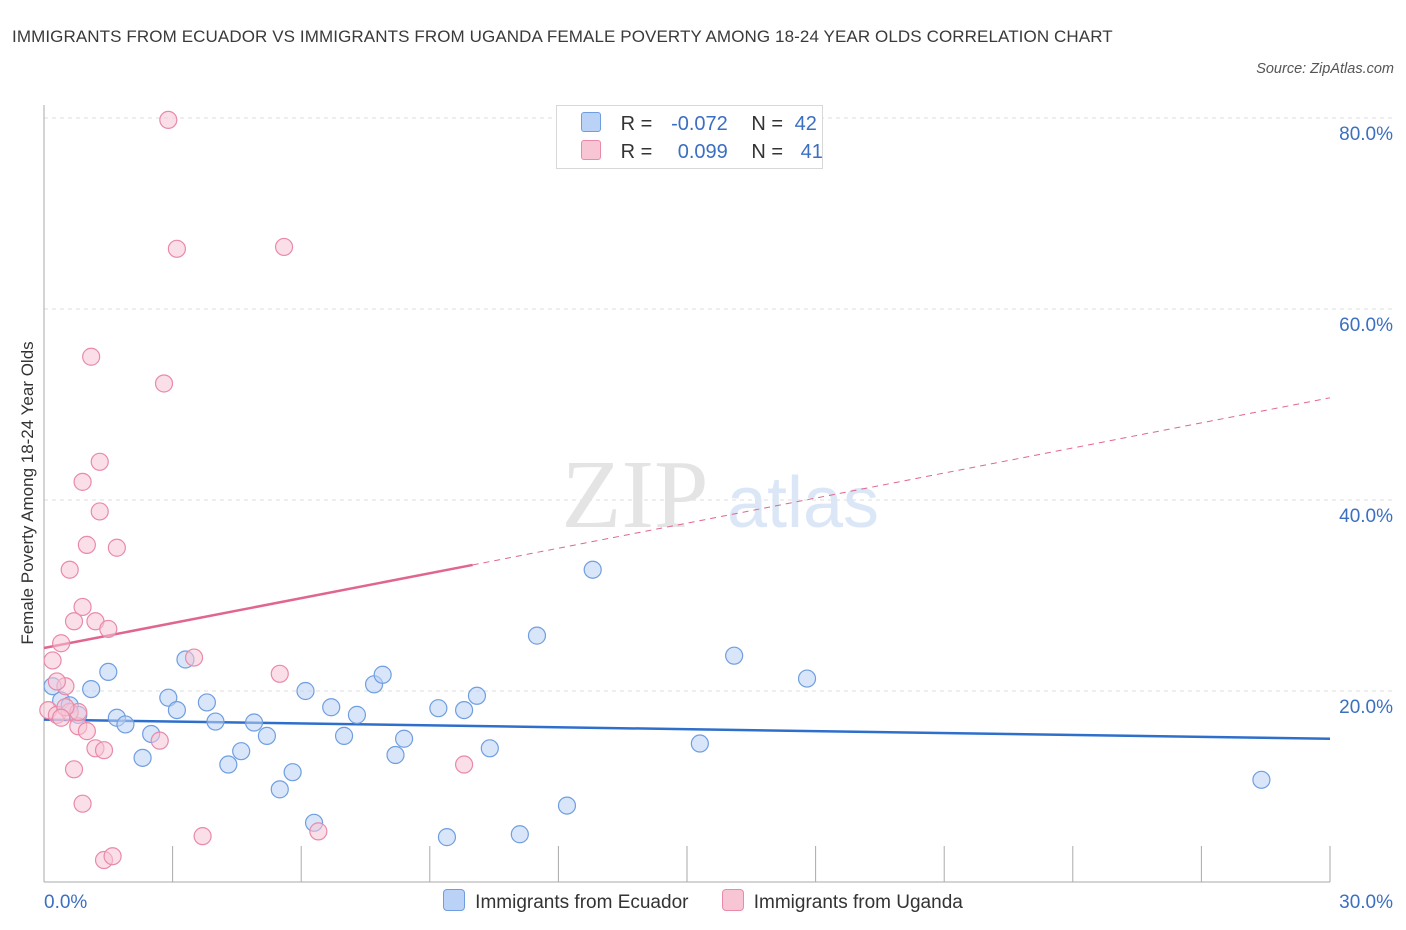 The width and height of the screenshot is (1406, 930). I want to click on ecuador-r-value: -0.072, so click(699, 124).